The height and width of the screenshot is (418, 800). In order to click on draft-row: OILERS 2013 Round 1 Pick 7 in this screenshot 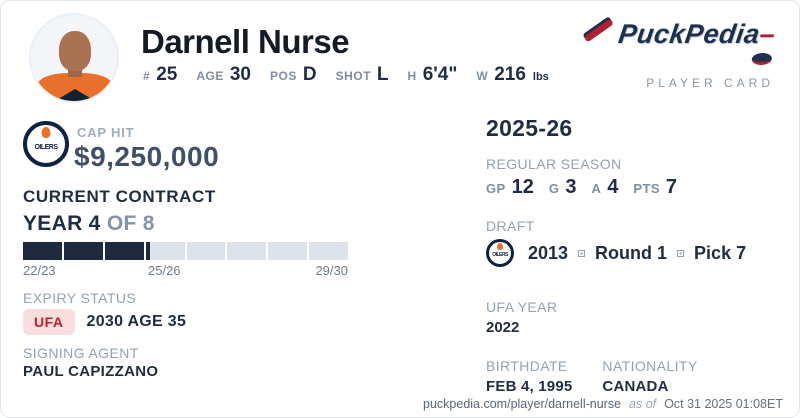, I will do `click(636, 253)`.